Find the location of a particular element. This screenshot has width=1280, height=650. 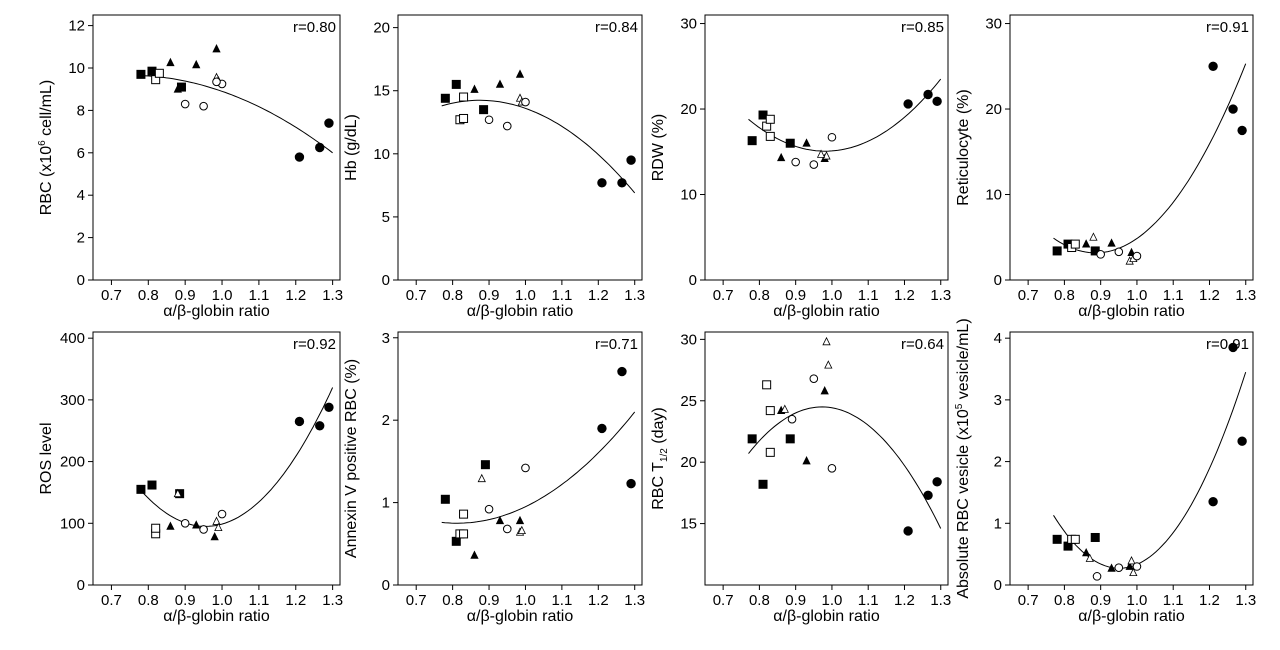

y-tick-label: 4 is located at coordinates (998, 338).